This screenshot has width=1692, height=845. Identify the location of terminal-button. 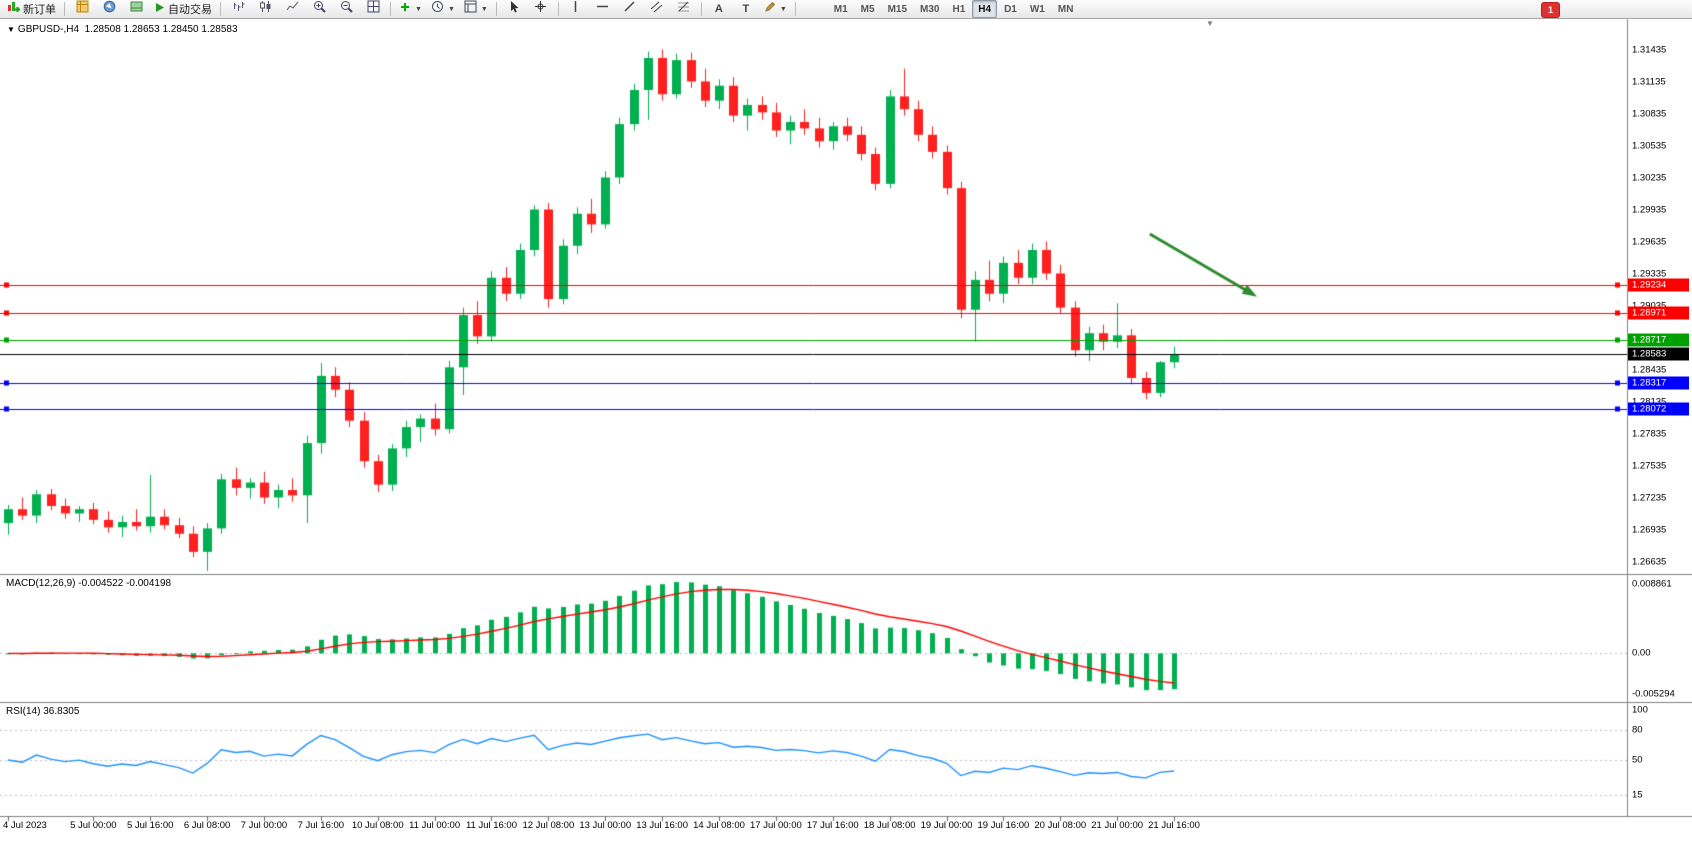
(136, 9).